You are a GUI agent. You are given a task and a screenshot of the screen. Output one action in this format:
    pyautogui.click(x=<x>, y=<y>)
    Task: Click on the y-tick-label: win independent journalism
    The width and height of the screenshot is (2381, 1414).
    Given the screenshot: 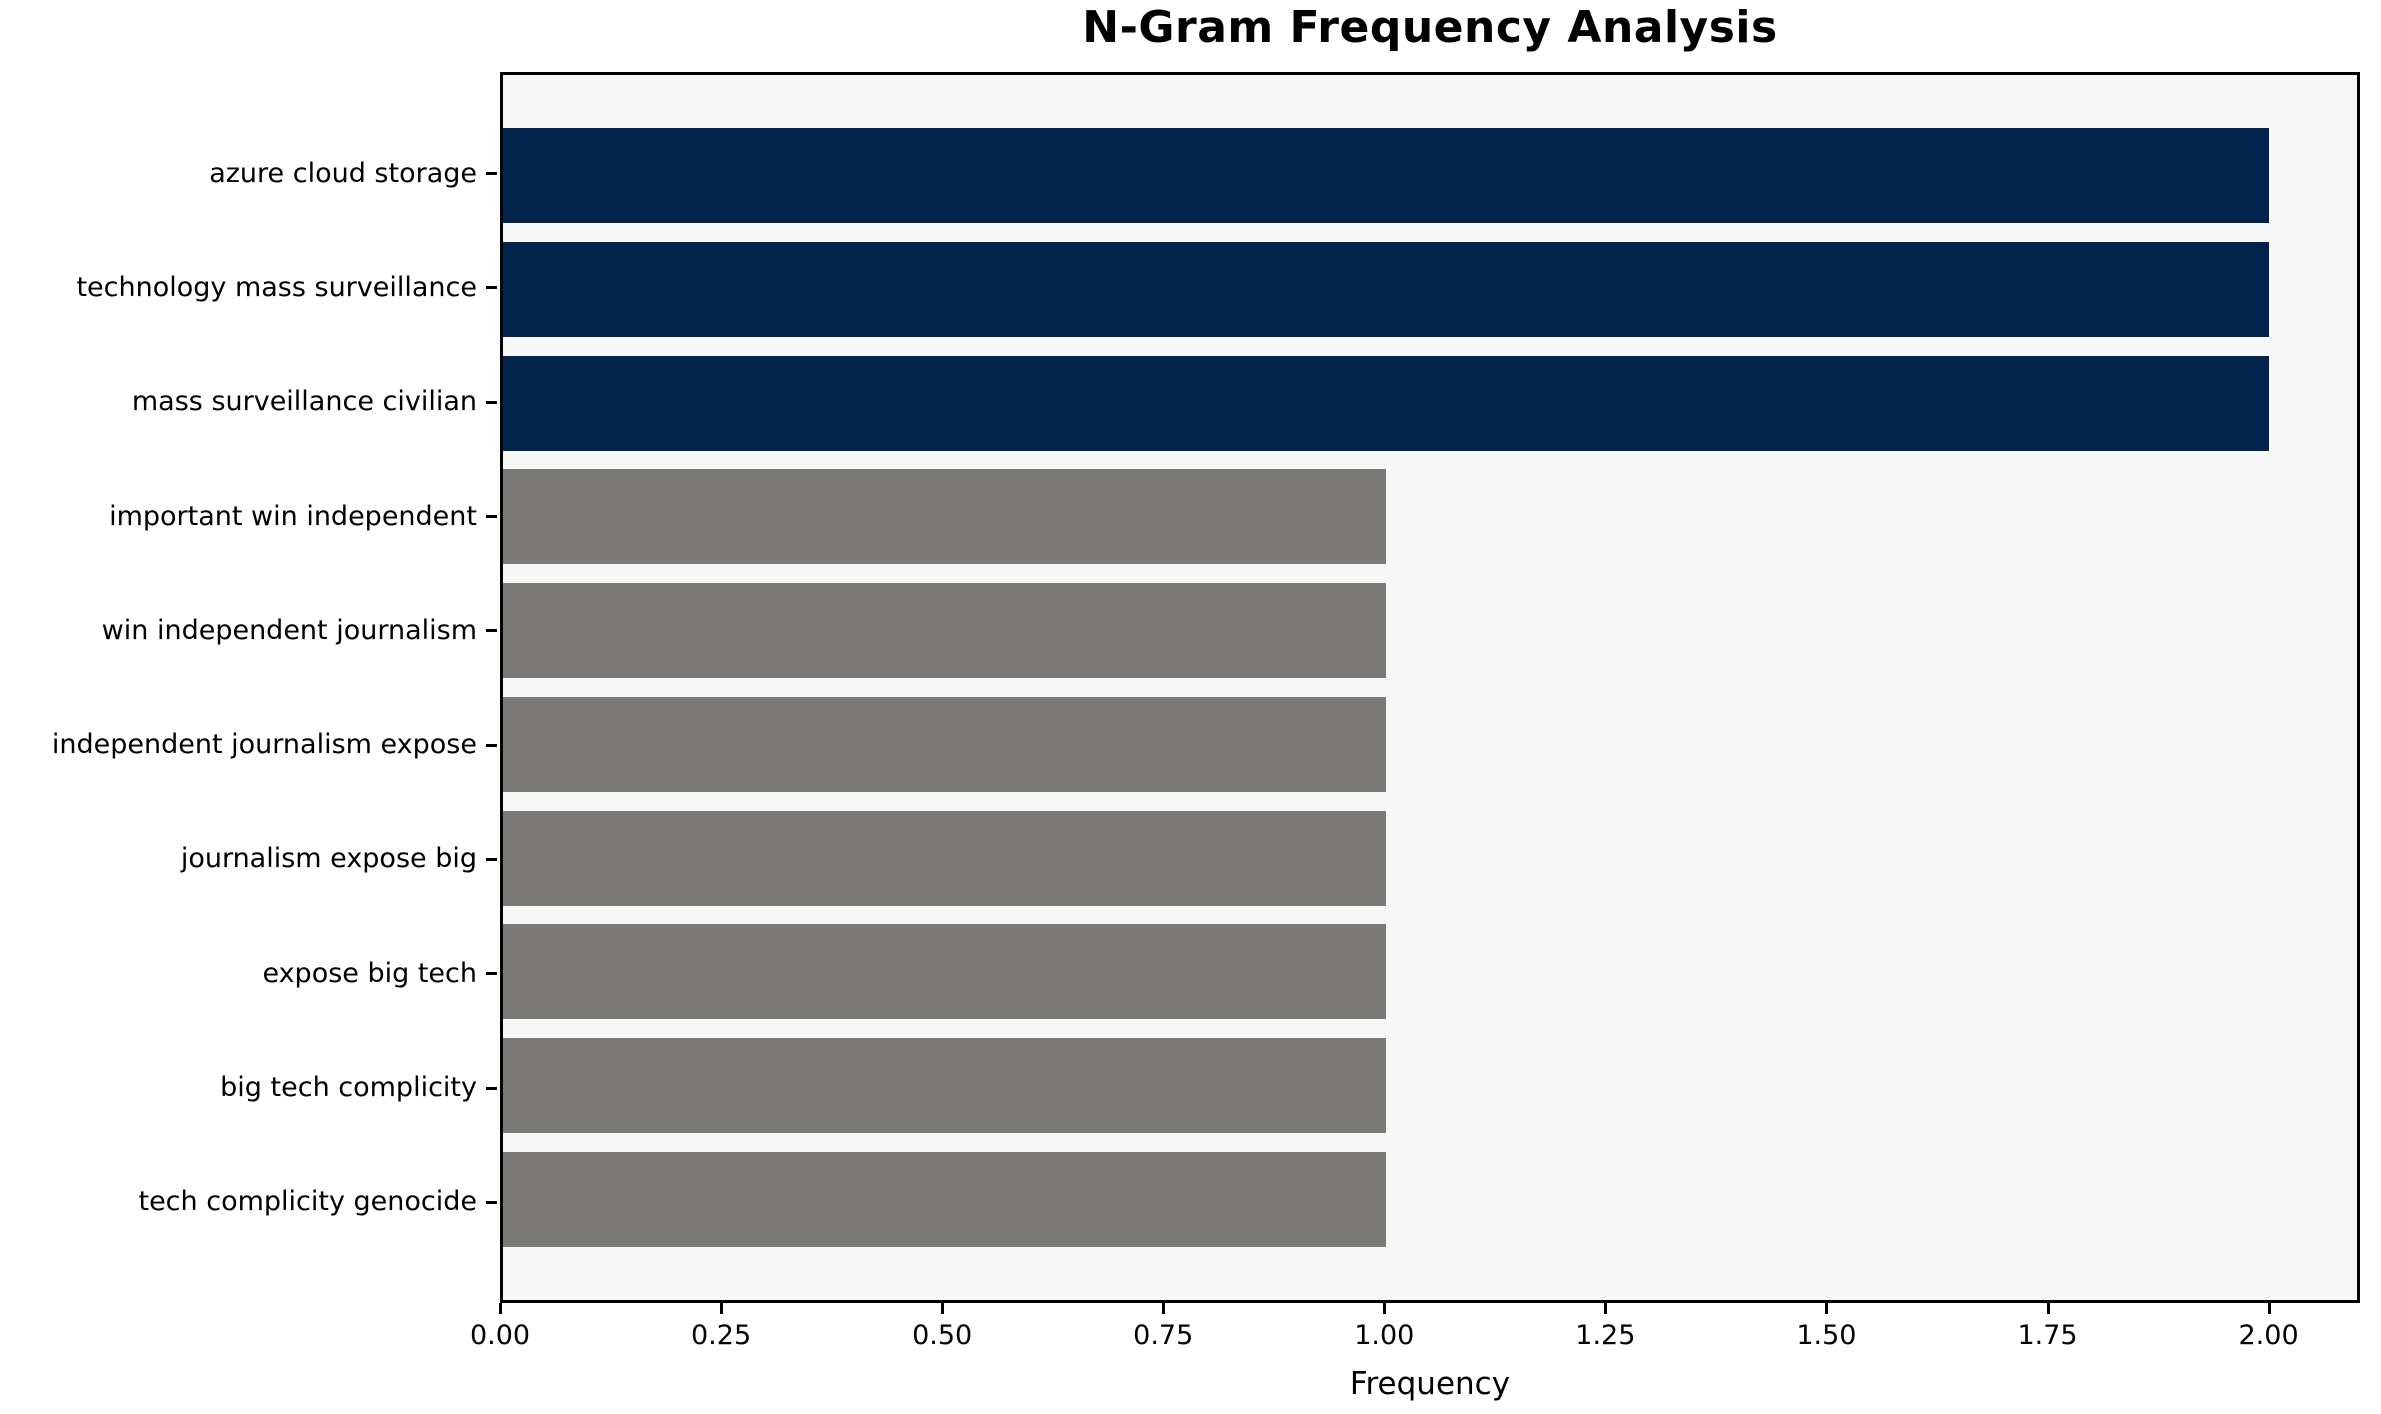 What is the action you would take?
    pyautogui.click(x=248, y=630)
    